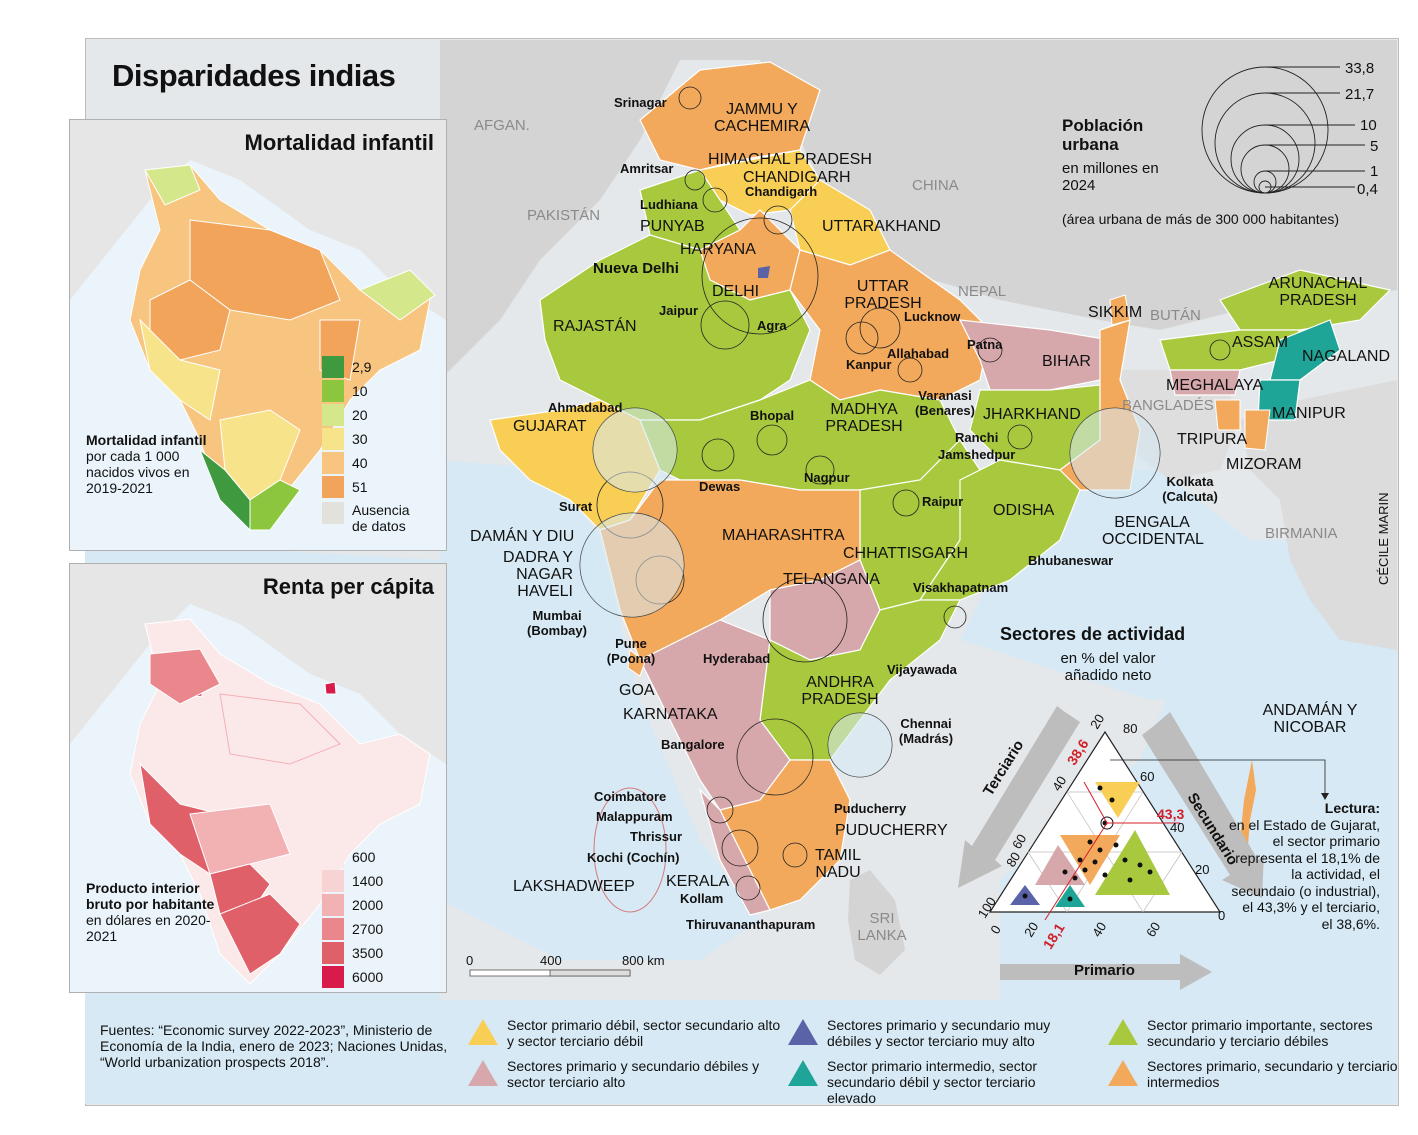 This screenshot has height=1135, width=1418. What do you see at coordinates (718, 249) in the screenshot?
I see `state-label: HARYANA` at bounding box center [718, 249].